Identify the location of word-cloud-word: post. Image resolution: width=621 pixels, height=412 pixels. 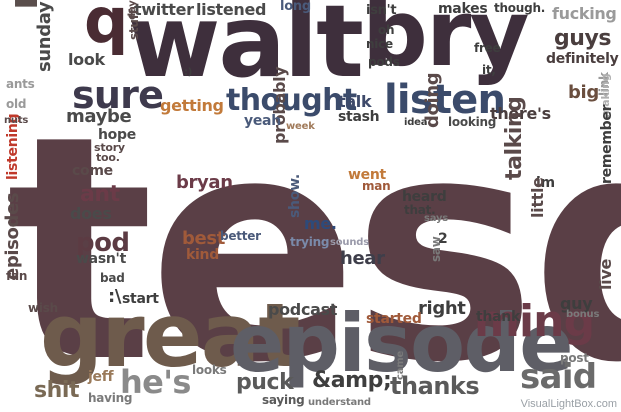
(574, 358).